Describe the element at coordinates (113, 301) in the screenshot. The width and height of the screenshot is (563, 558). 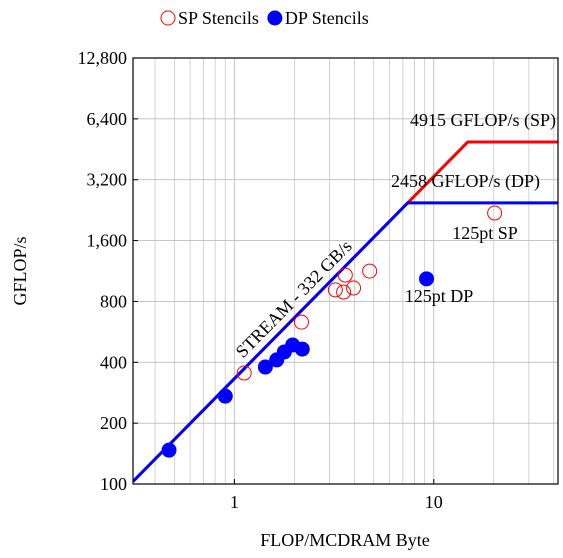
I see `y-tick-label: 800` at that location.